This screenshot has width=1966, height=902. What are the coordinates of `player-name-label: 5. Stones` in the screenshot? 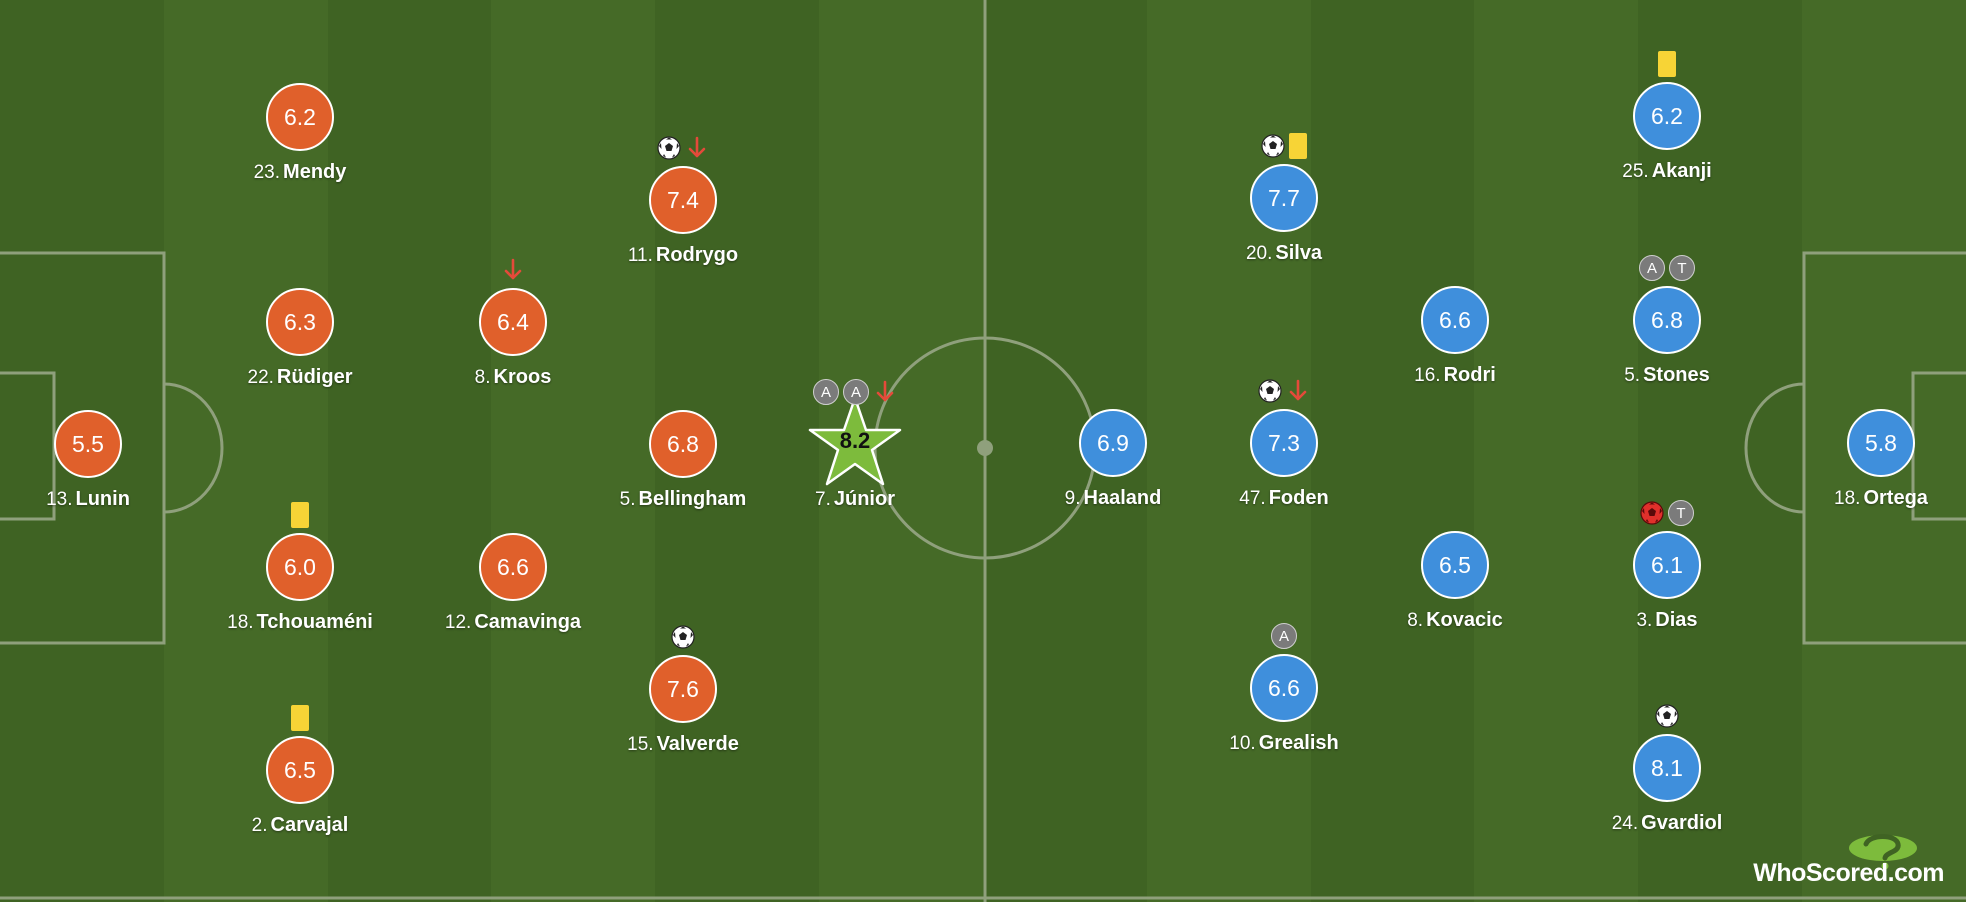 It's located at (1667, 375).